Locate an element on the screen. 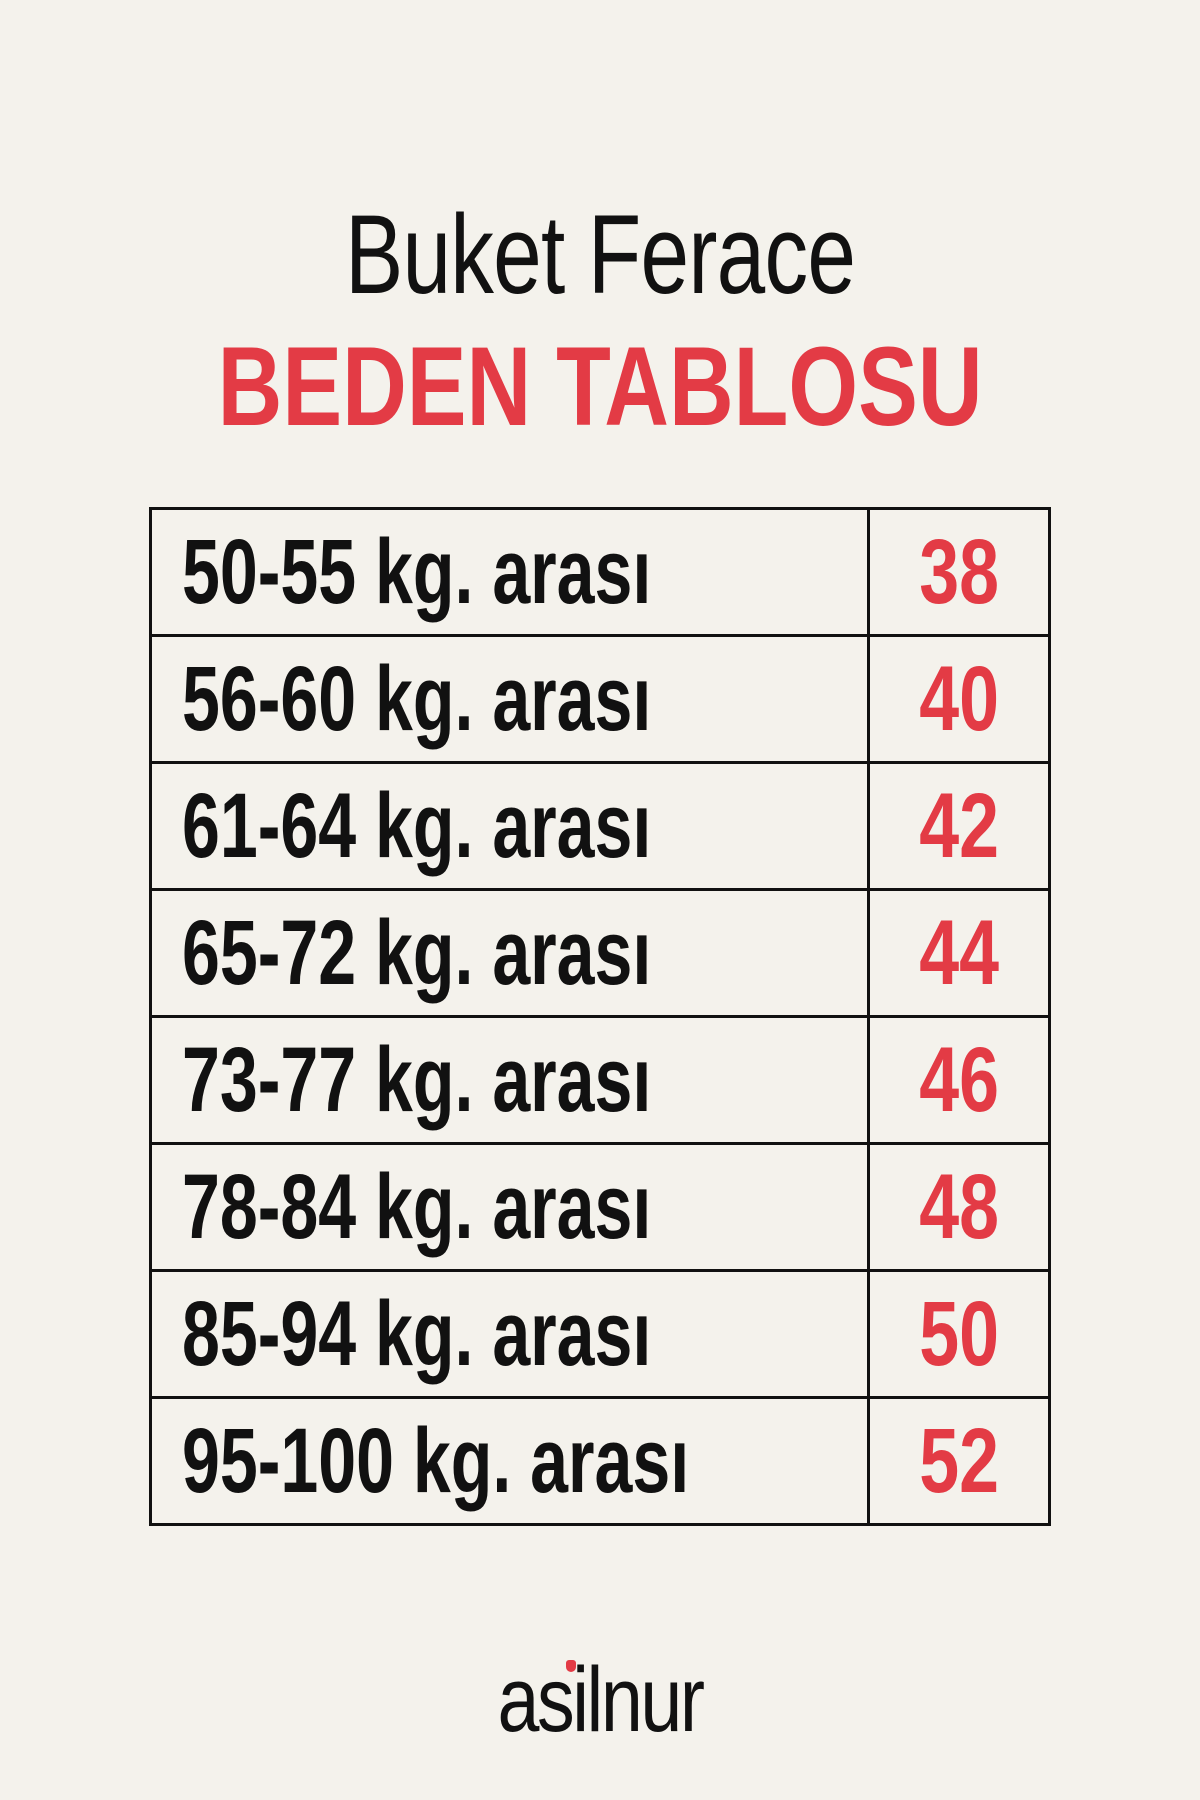  size-value: 40 is located at coordinates (959, 698).